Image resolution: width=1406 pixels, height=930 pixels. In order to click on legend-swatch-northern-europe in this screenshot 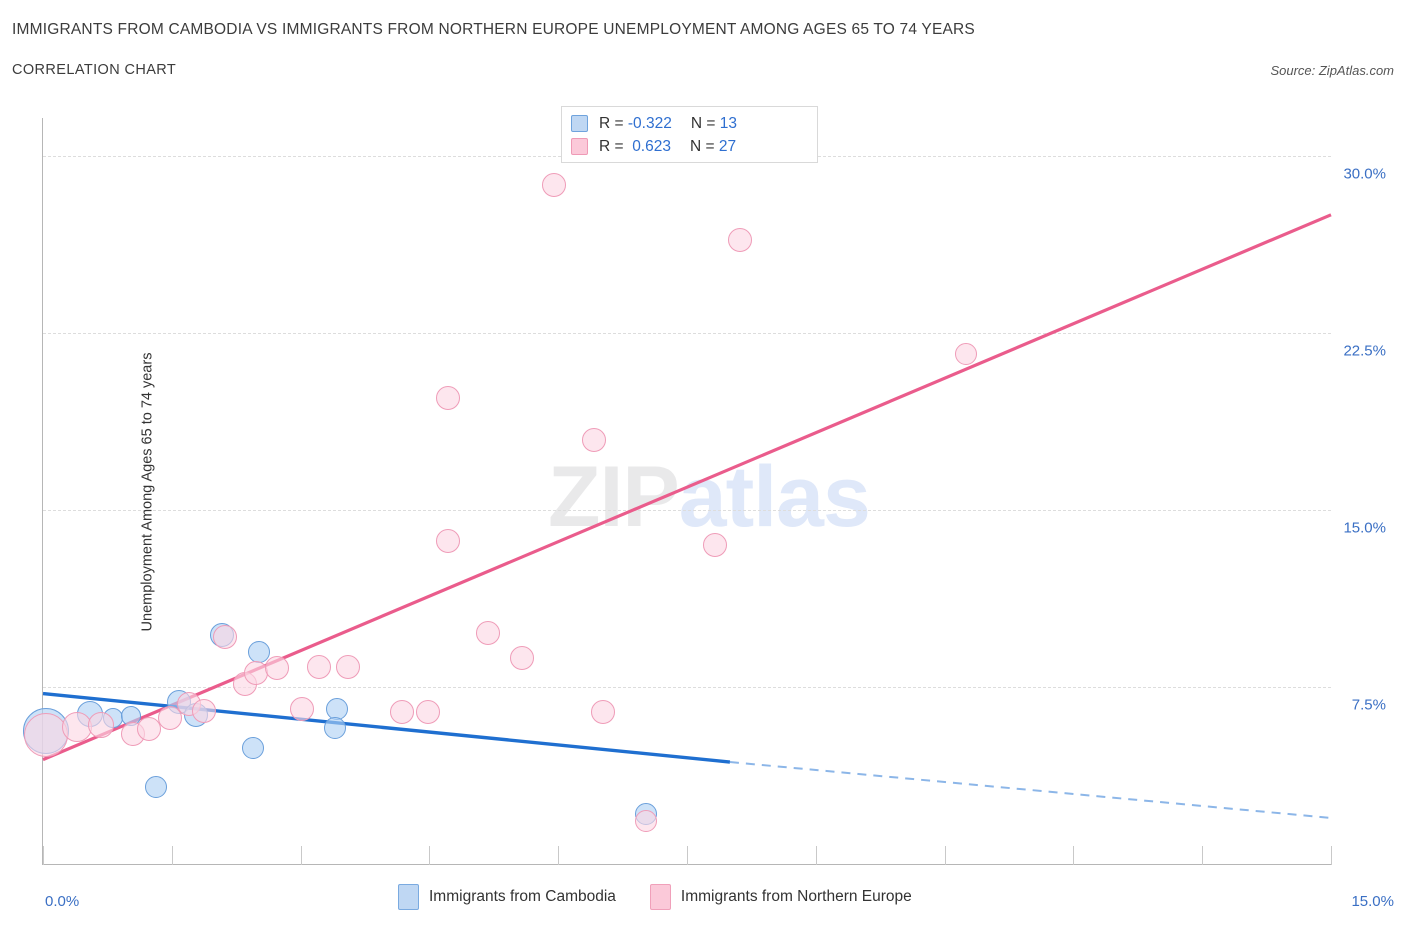, I will do `click(660, 897)`.